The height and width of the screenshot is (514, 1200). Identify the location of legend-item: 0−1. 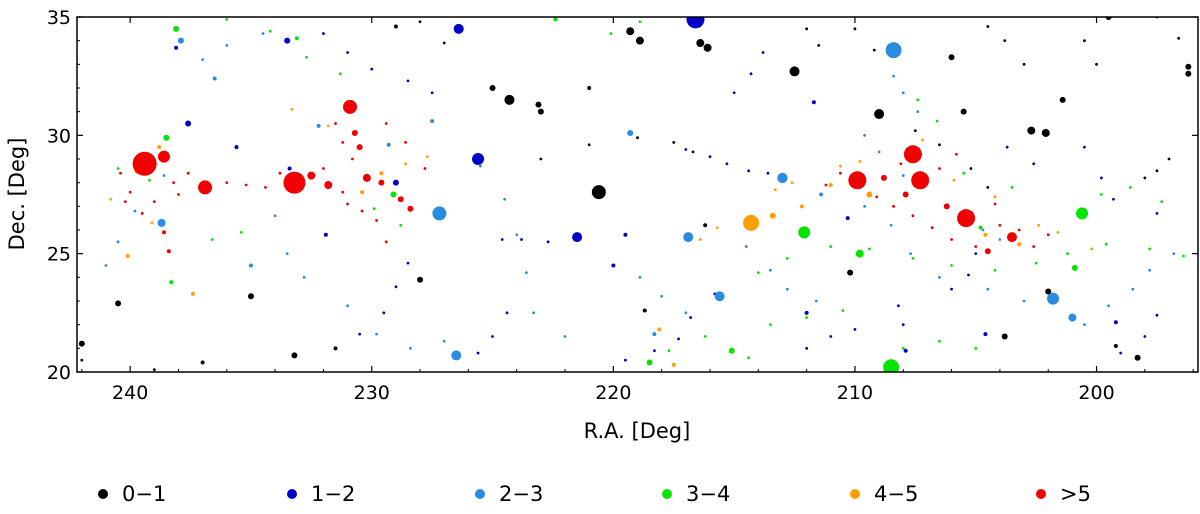
(132, 494).